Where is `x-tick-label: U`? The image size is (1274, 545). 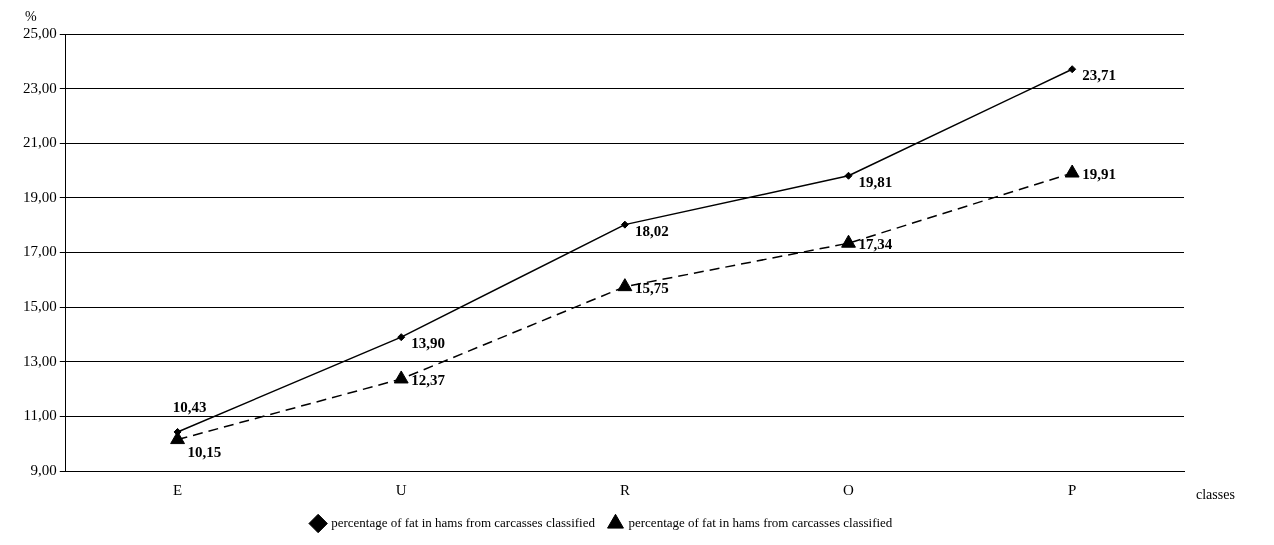 x-tick-label: U is located at coordinates (401, 489).